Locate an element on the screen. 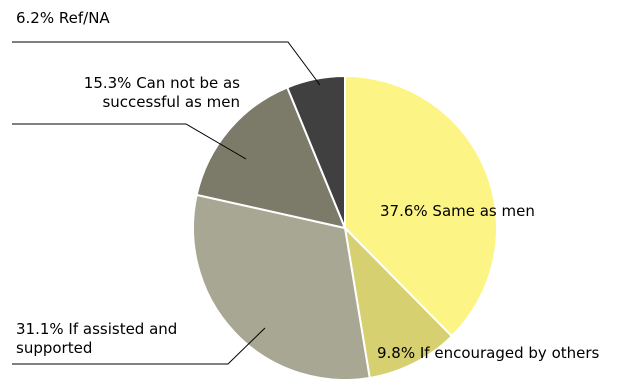  slice-label: 9.8% If encouraged by others is located at coordinates (488, 353).